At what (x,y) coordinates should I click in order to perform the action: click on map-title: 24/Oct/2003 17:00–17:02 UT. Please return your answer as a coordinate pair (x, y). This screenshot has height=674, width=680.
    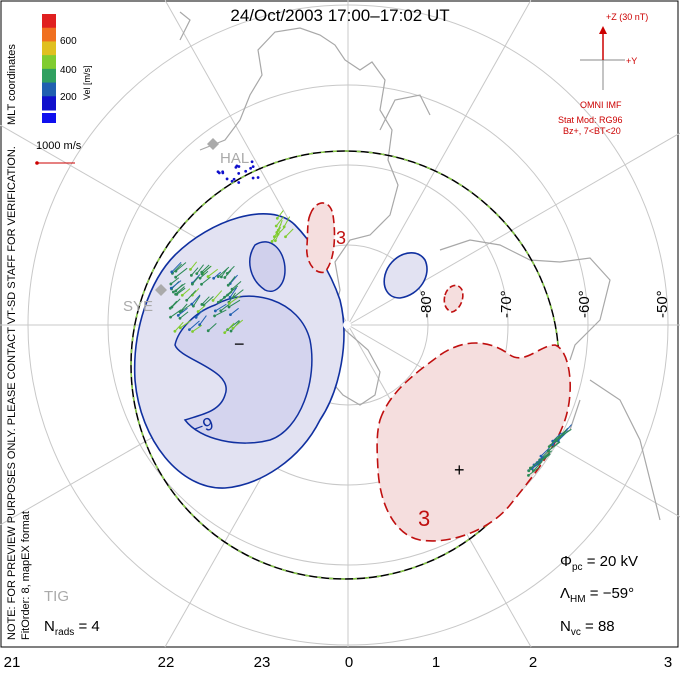
    Looking at the image, I should click on (340, 15).